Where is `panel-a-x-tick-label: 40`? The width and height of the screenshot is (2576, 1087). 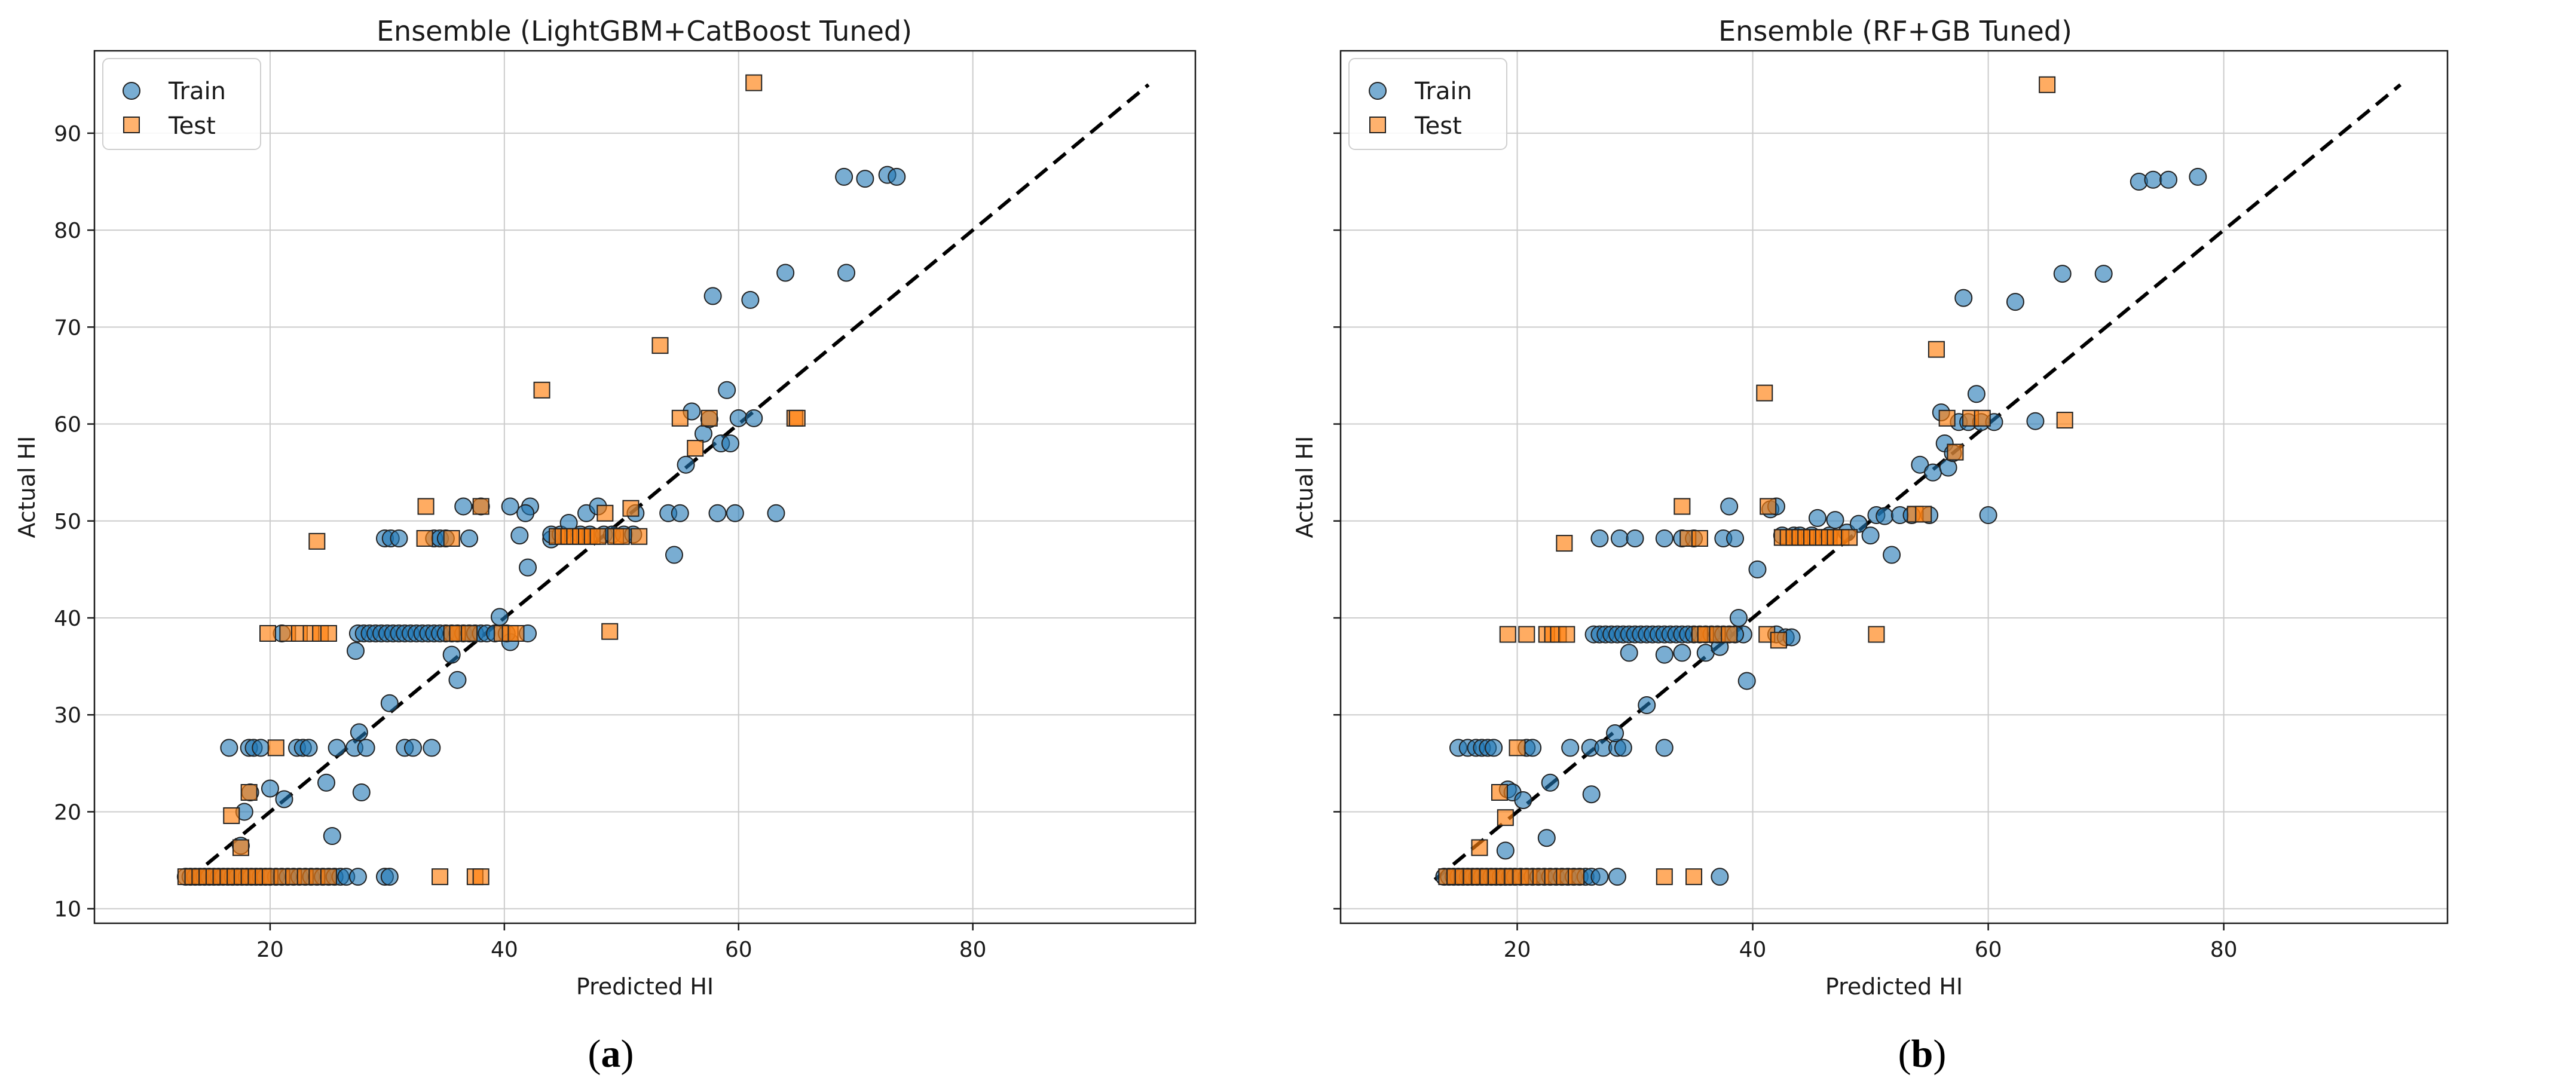
panel-a-x-tick-label: 40 is located at coordinates (504, 950).